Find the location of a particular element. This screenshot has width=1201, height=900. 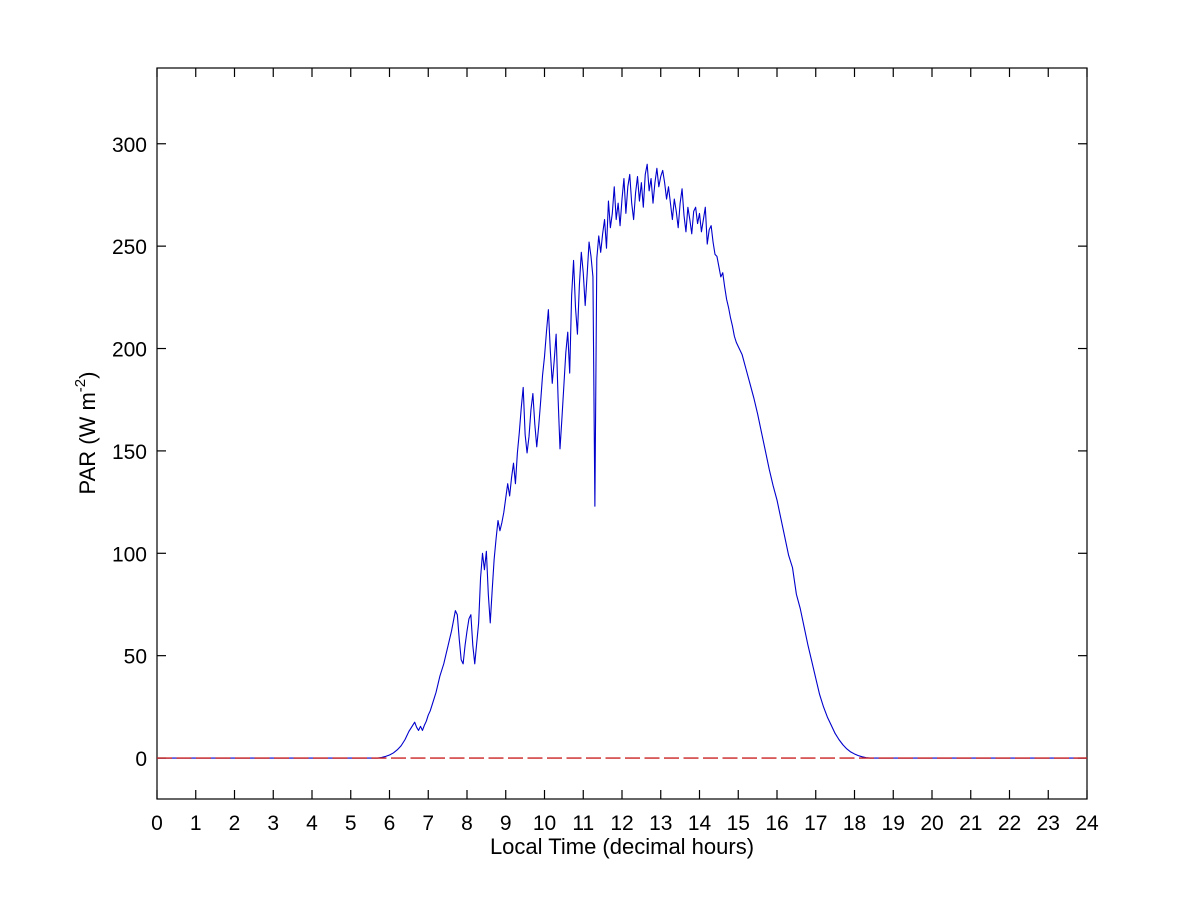

y-tick-label: 50 is located at coordinates (135, 657).